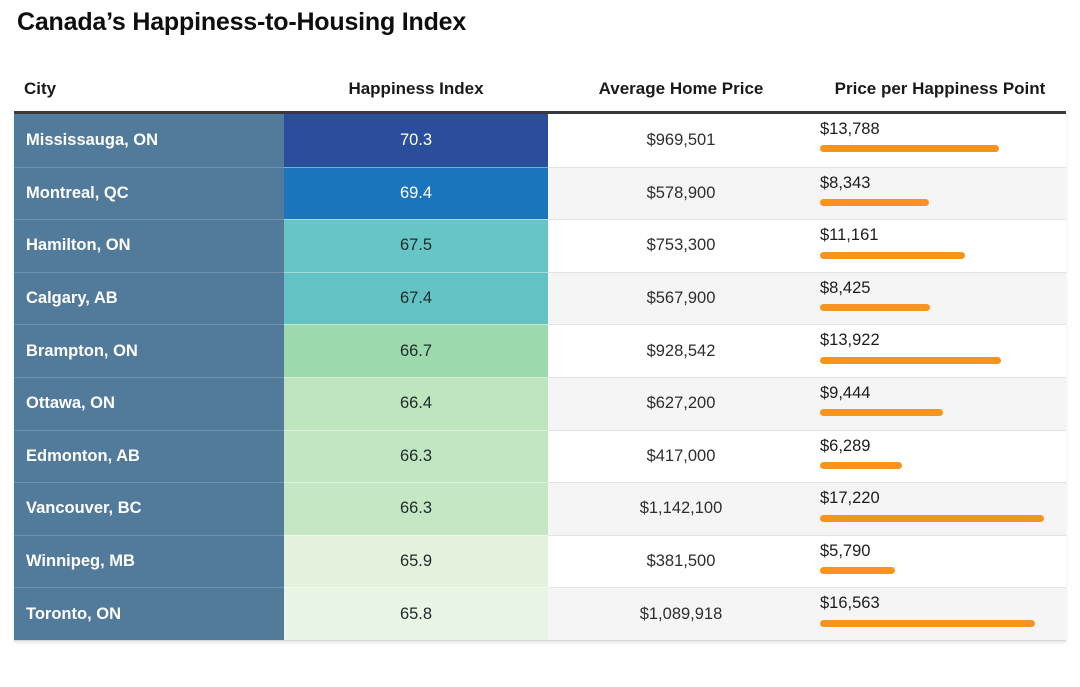  What do you see at coordinates (149, 193) in the screenshot?
I see `city-cell: Montreal, QC` at bounding box center [149, 193].